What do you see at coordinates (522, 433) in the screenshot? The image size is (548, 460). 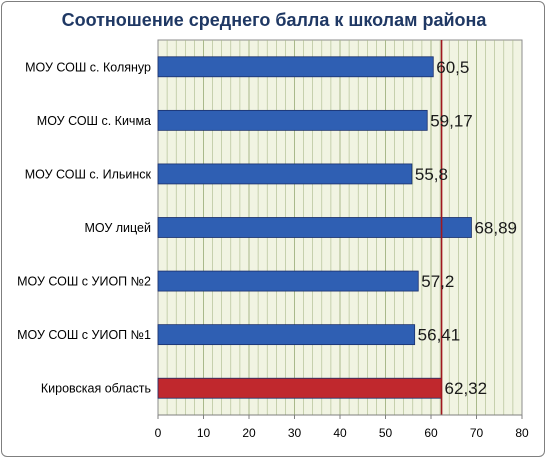 I see `x-tick-label: 80` at bounding box center [522, 433].